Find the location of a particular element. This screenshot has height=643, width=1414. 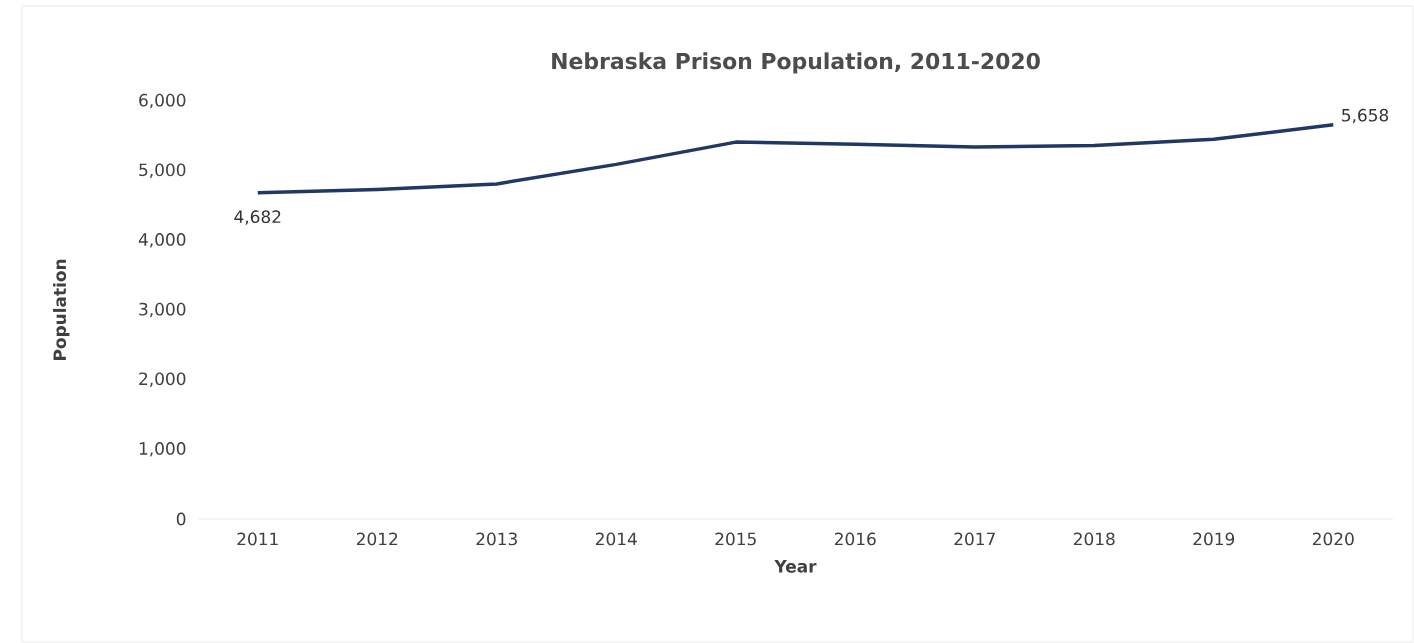

x-tick-label: 2016 is located at coordinates (855, 539).